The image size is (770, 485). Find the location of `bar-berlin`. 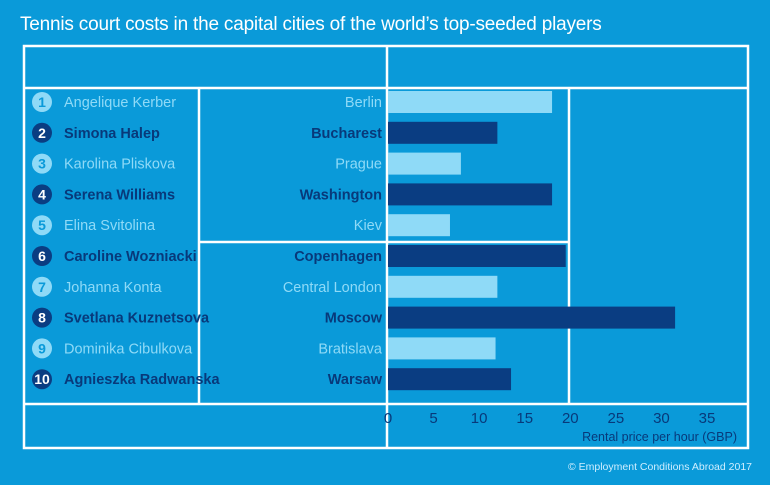

bar-berlin is located at coordinates (470, 102).